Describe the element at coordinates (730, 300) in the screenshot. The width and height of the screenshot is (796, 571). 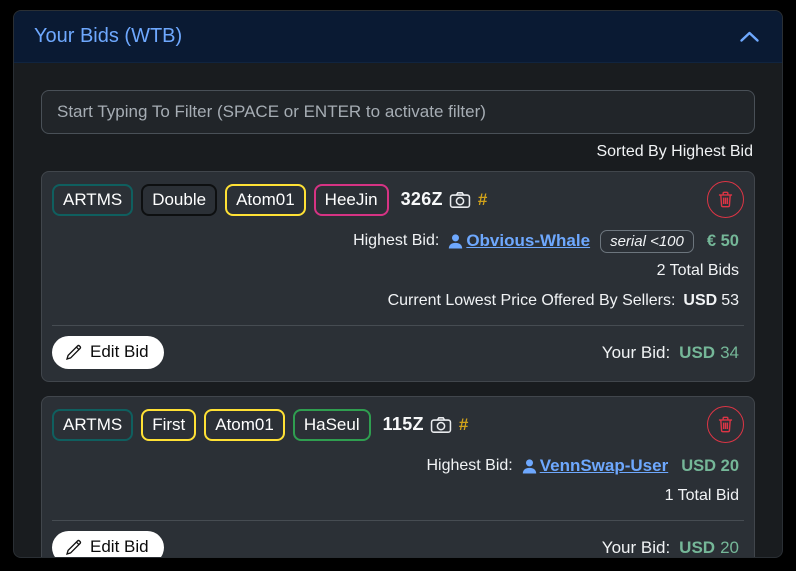
I see `lowest-price-value: 53` at that location.